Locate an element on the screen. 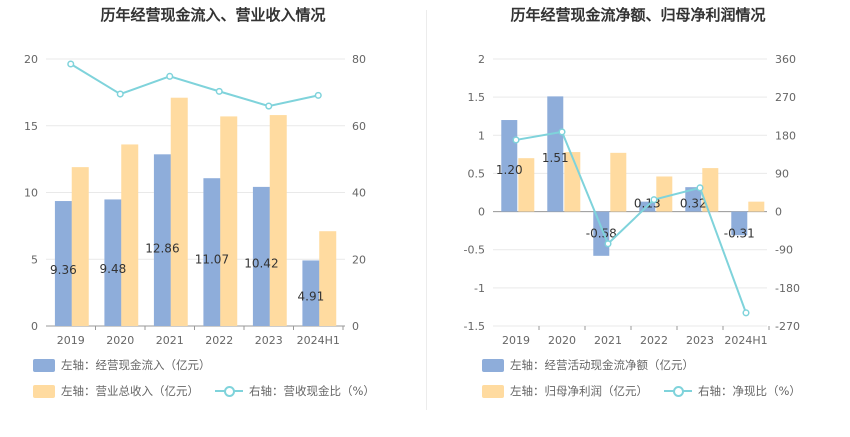 This screenshot has width=850, height=437. legend-label-cash-inflow: 左轴：经营现金流入（亿元） is located at coordinates (136, 365).